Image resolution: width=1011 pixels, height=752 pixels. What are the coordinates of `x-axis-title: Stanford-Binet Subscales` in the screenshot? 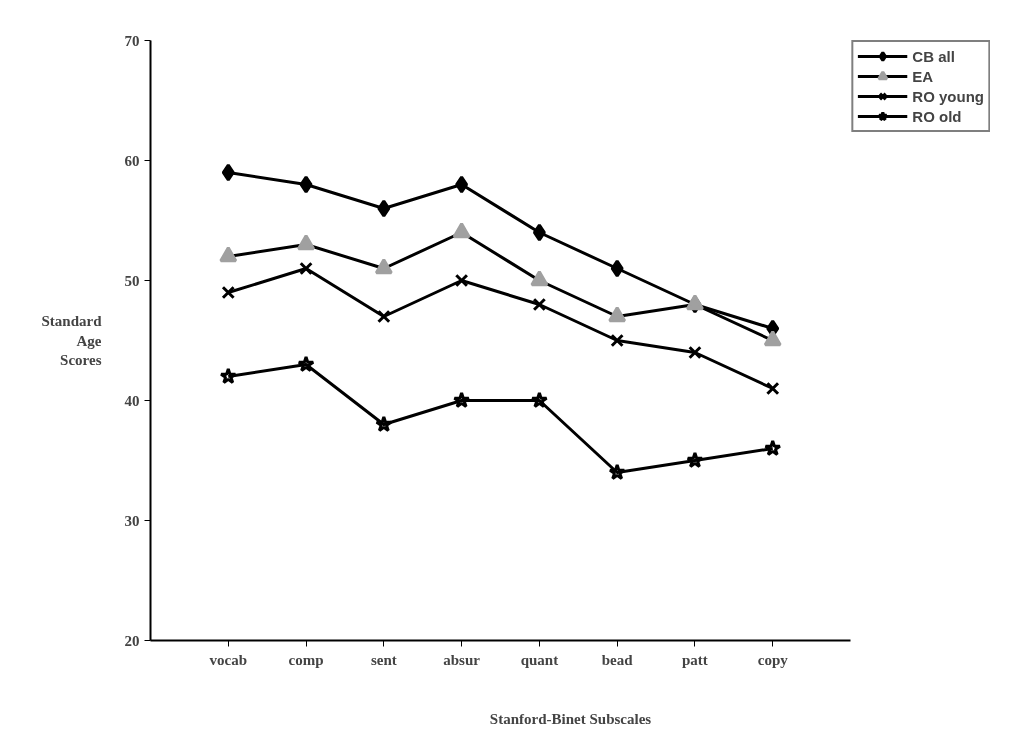 It's located at (570, 718).